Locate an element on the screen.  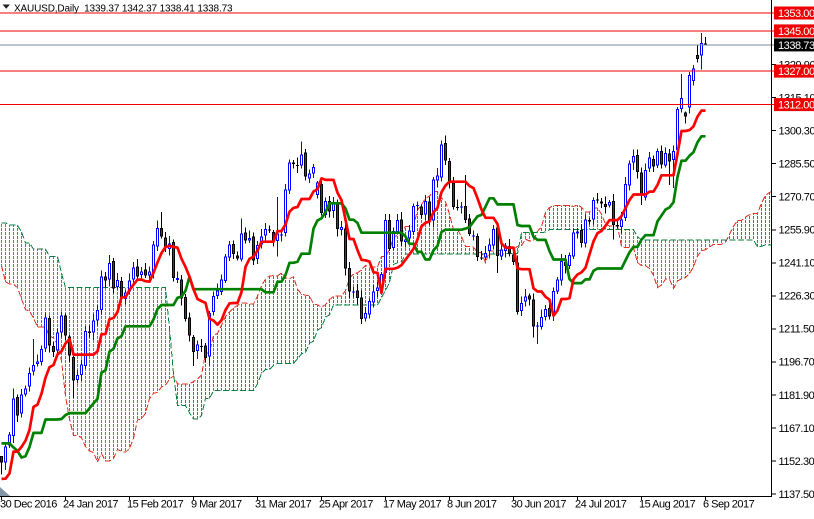
svg-text: 1167.10 is located at coordinates (796, 429).